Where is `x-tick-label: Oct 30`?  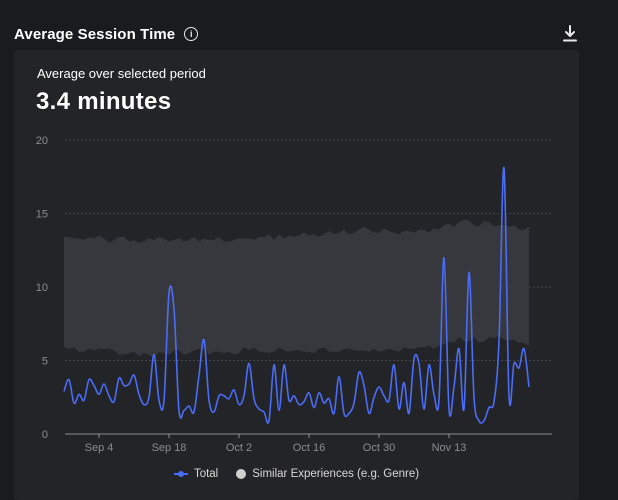 x-tick-label: Oct 30 is located at coordinates (379, 448).